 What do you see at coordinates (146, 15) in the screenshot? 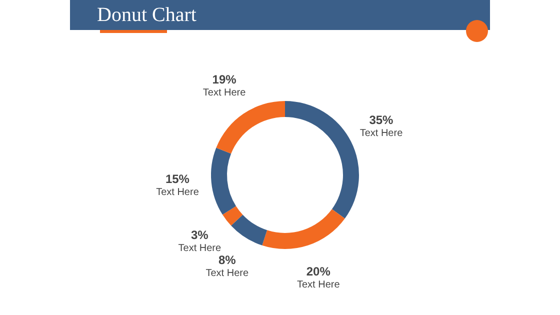
I see `chart-title: Donut Chart` at bounding box center [146, 15].